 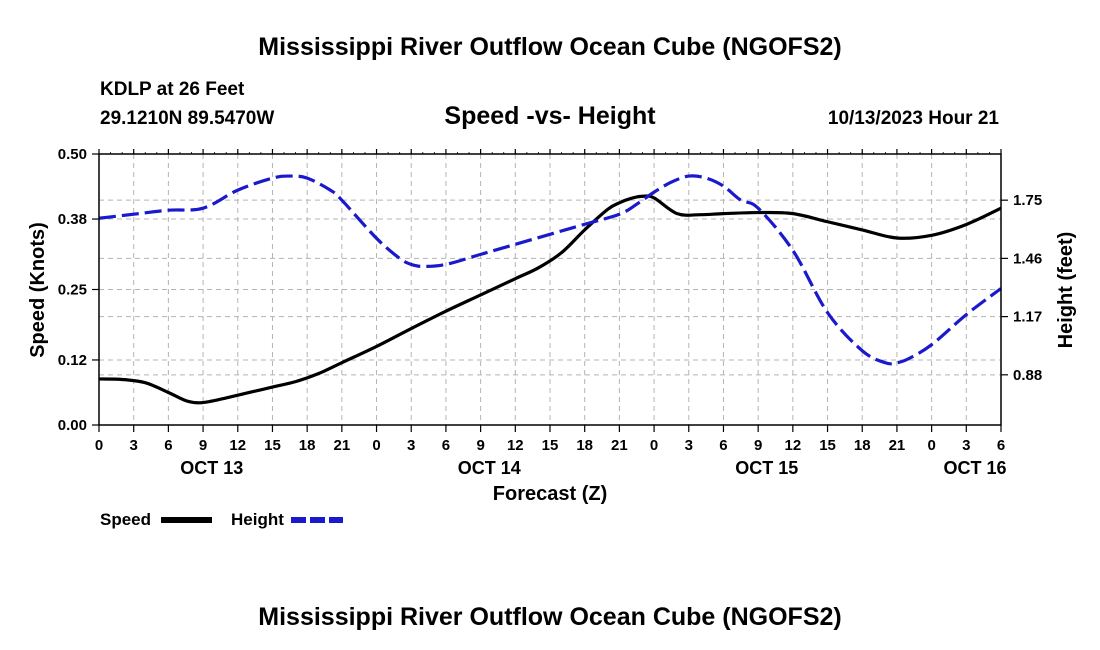 What do you see at coordinates (125, 519) in the screenshot?
I see `legend-speed-label: Speed` at bounding box center [125, 519].